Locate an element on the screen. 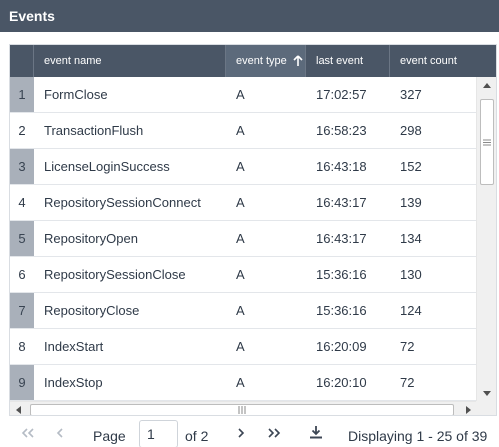 This screenshot has height=447, width=499. row-number: 2 is located at coordinates (22, 130).